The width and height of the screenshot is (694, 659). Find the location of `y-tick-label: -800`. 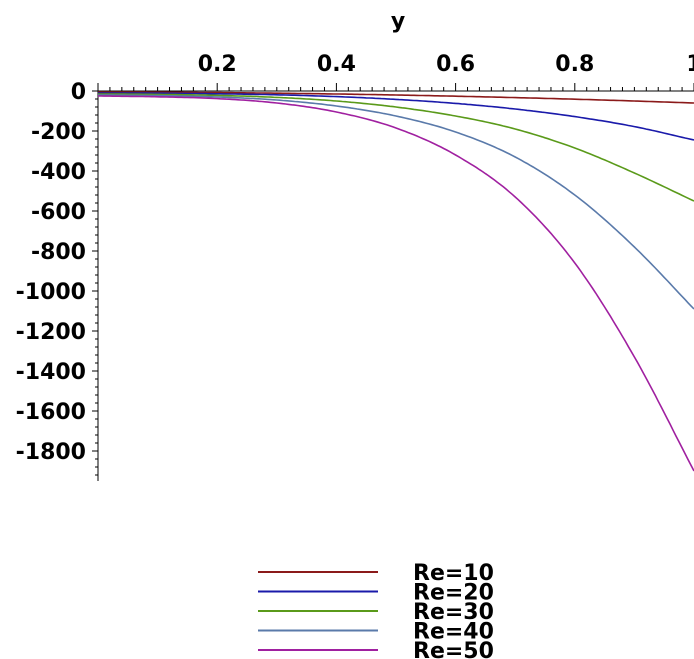

y-tick-label: -800 is located at coordinates (58, 252).